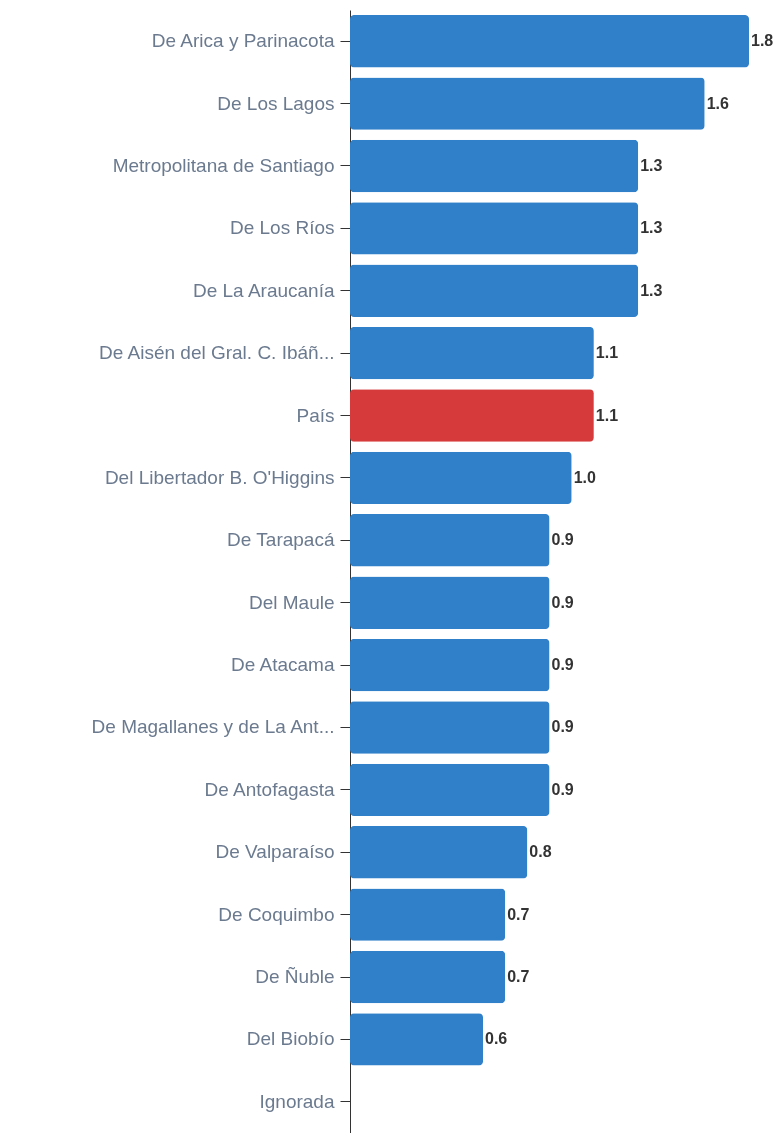 The width and height of the screenshot is (782, 1133). What do you see at coordinates (295, 977) in the screenshot?
I see `y-tick-label: De Ñuble` at bounding box center [295, 977].